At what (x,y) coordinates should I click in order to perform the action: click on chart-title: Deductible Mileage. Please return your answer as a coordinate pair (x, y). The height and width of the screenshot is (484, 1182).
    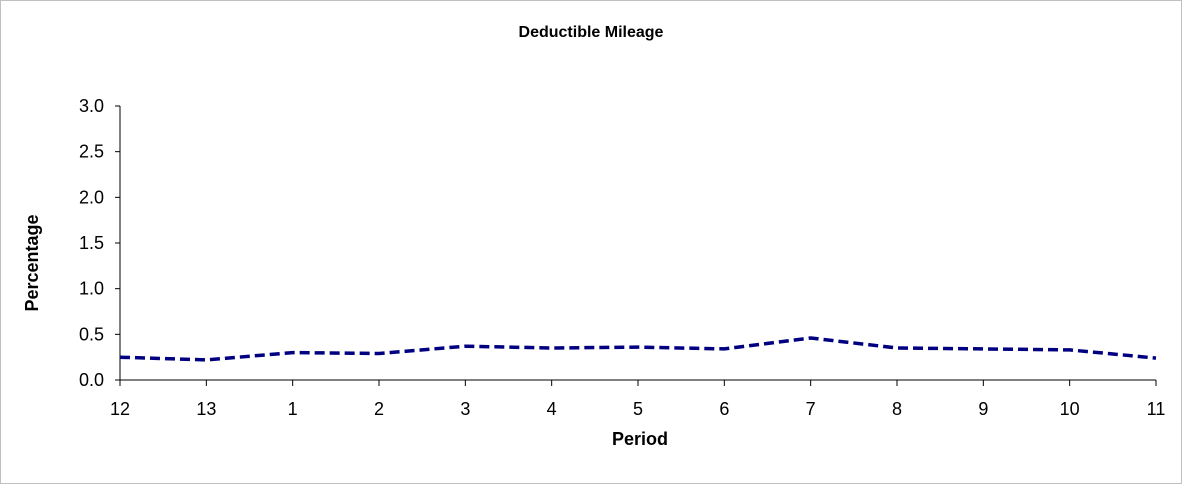
    Looking at the image, I should click on (591, 32).